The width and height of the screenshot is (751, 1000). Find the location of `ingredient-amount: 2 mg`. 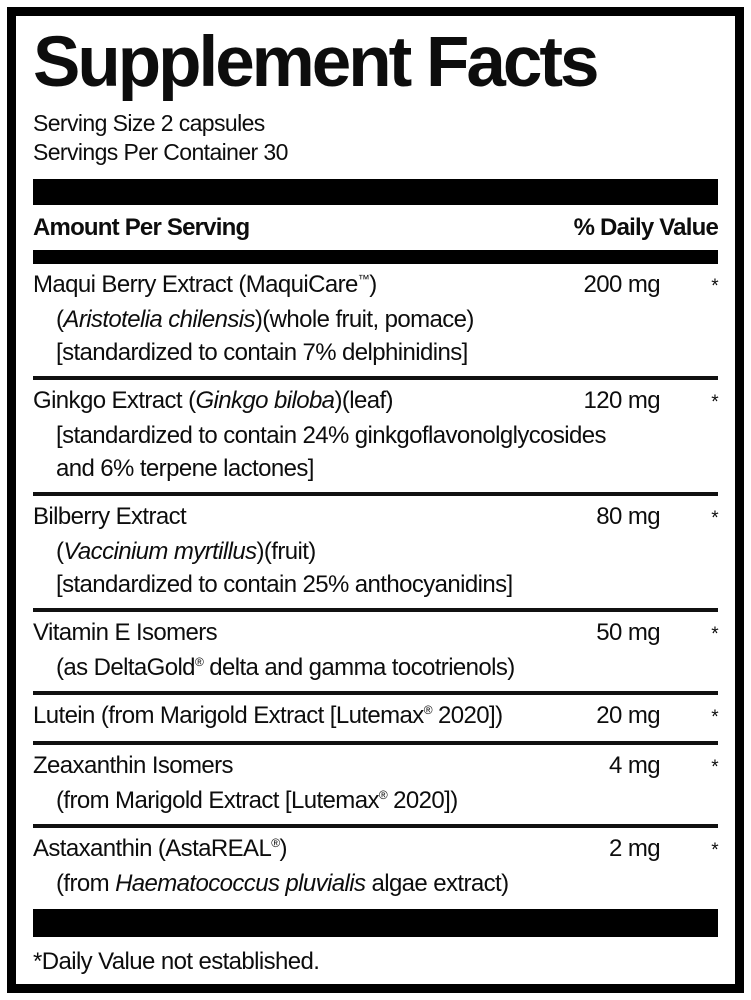

ingredient-amount: 2 mg is located at coordinates (635, 848).